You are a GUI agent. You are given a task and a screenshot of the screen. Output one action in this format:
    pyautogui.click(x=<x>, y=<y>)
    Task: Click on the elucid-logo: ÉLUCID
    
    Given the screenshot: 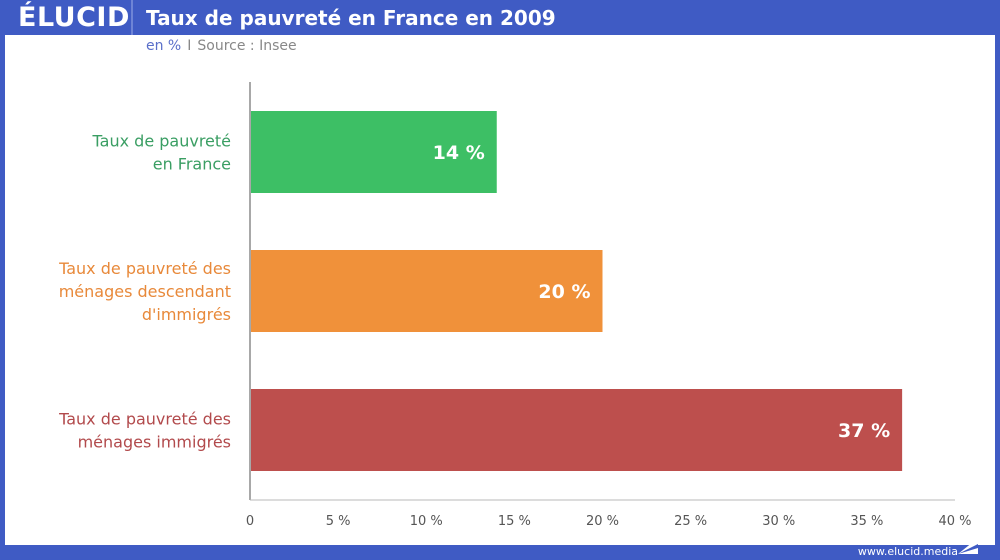 What is the action you would take?
    pyautogui.click(x=74, y=17)
    